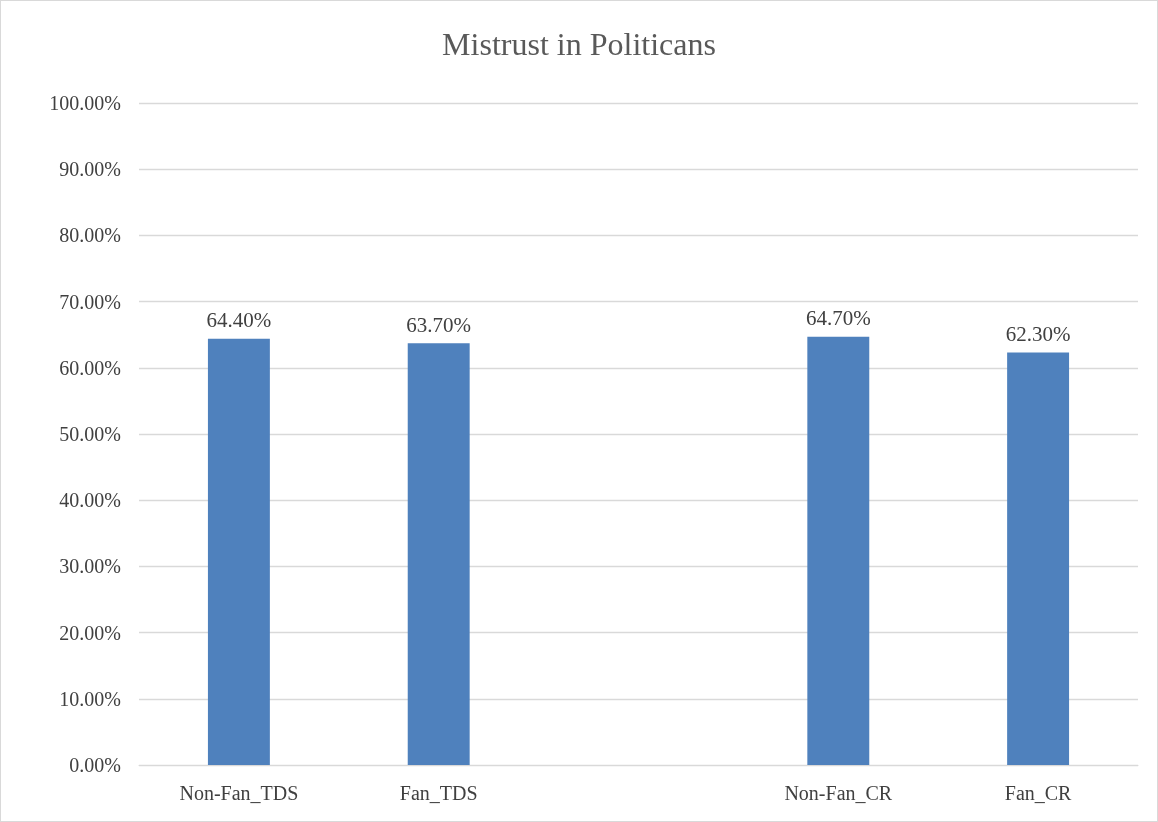 This screenshot has height=822, width=1158. I want to click on chart-title: Mistrust in Politicans, so click(579, 44).